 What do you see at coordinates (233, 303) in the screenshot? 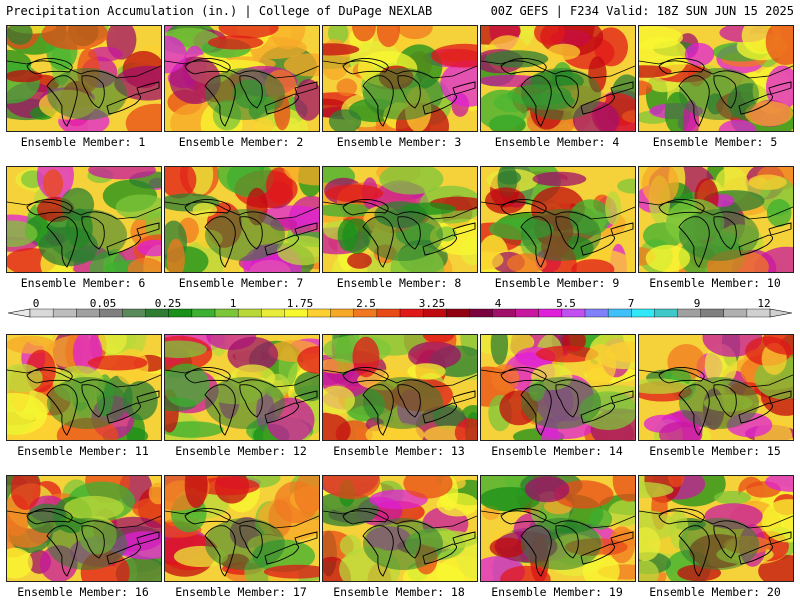
I see `colorbar-tick-label: 1` at bounding box center [233, 303].